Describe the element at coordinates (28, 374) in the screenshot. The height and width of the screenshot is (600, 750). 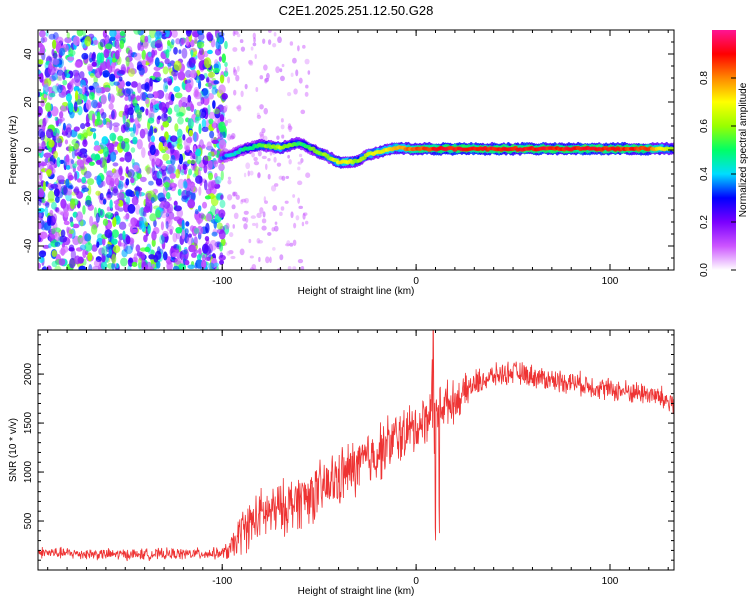
I see `y-tick-label: 2000` at that location.